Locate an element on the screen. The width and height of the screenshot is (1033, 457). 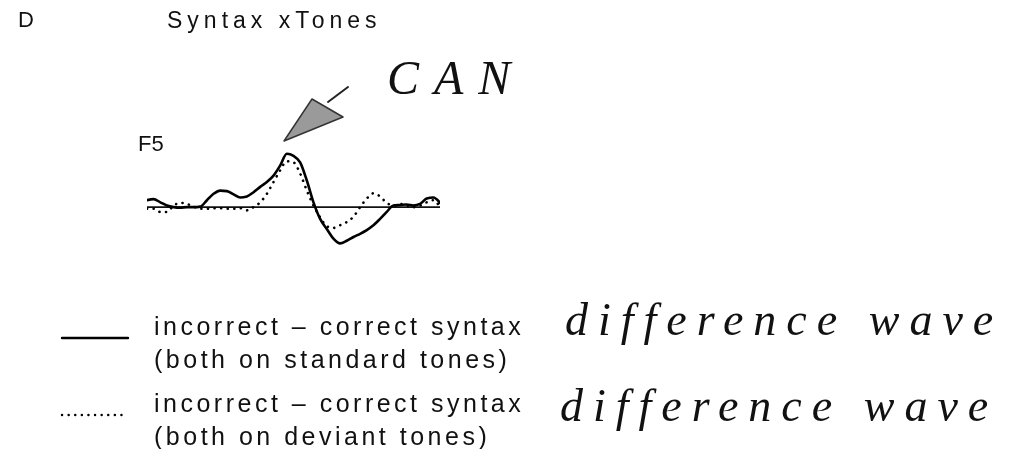
text: D is located at coordinates (26, 19).